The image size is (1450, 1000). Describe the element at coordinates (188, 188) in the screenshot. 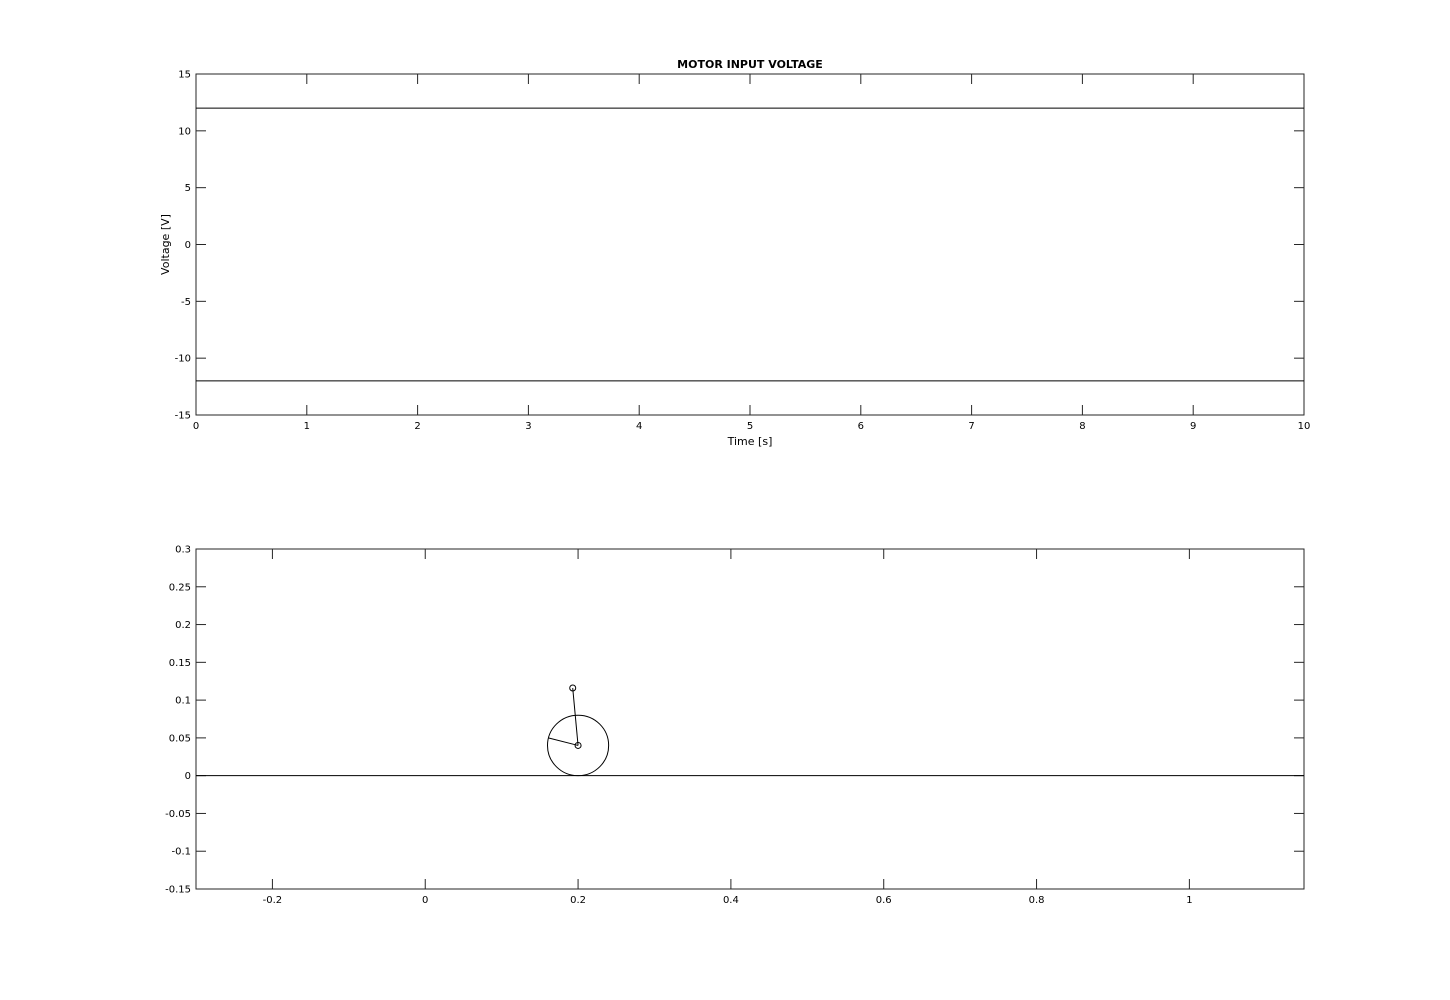

I see `voltage-y-tick-label: 5` at that location.